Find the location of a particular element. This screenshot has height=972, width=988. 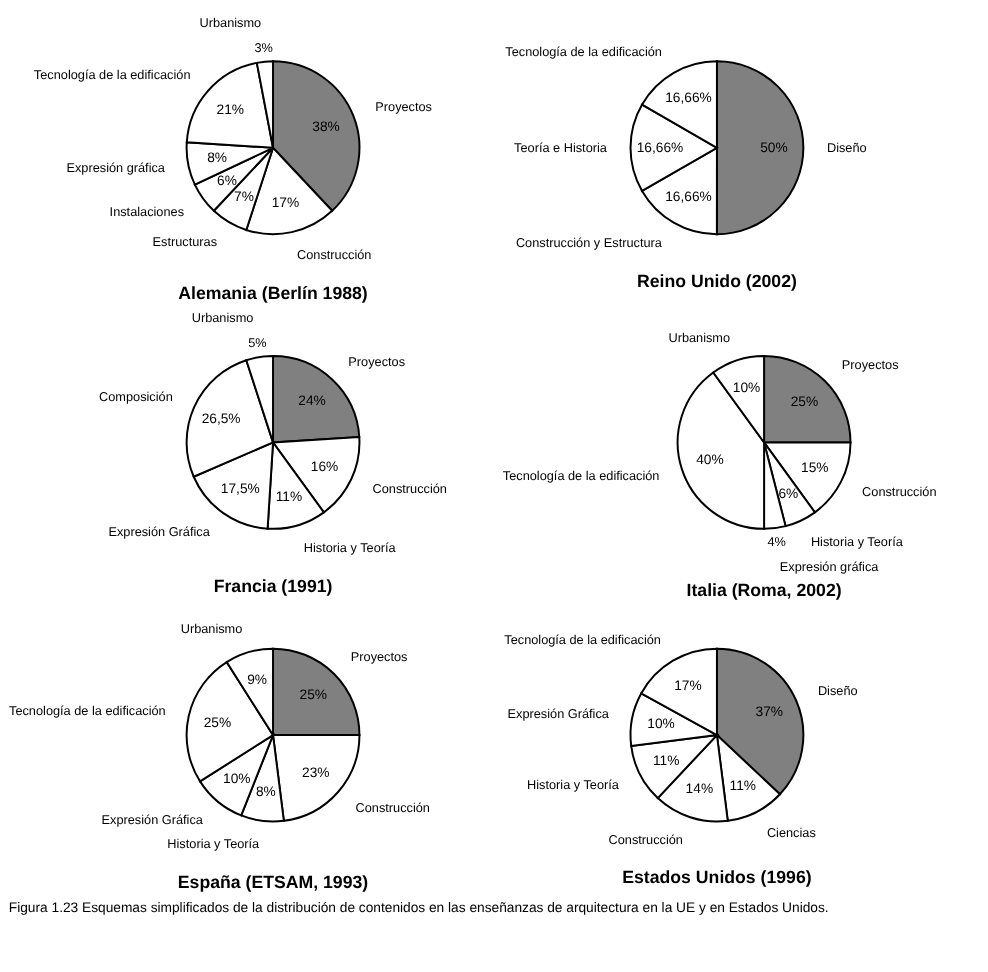

text: Reino Unido (2002) is located at coordinates (716, 281).